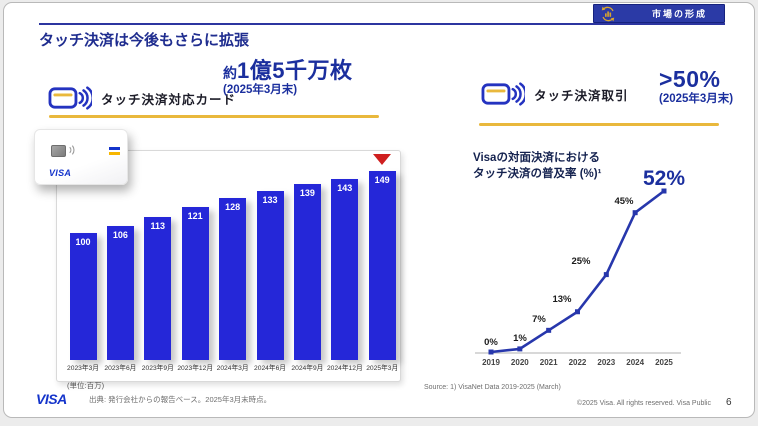  What do you see at coordinates (144, 40) in the screenshot?
I see `page-title: タッチ決済は今後もさらに拡張` at bounding box center [144, 40].